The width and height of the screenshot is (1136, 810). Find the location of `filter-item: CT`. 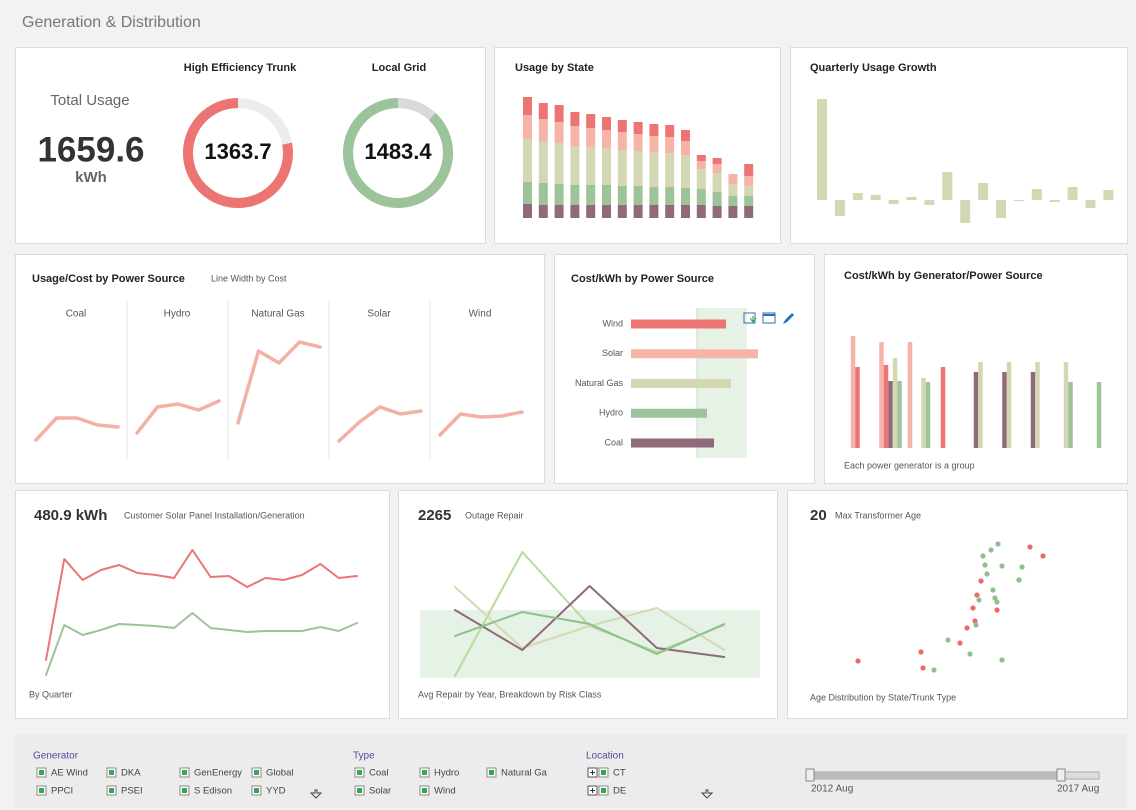

filter-item: CT is located at coordinates (619, 773).